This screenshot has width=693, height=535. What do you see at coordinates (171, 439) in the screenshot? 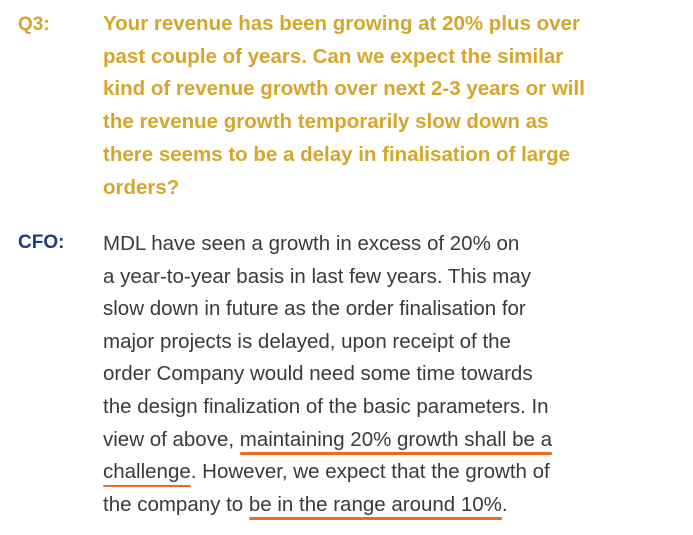
I see `answer-text-segment: view of above,` at bounding box center [171, 439].